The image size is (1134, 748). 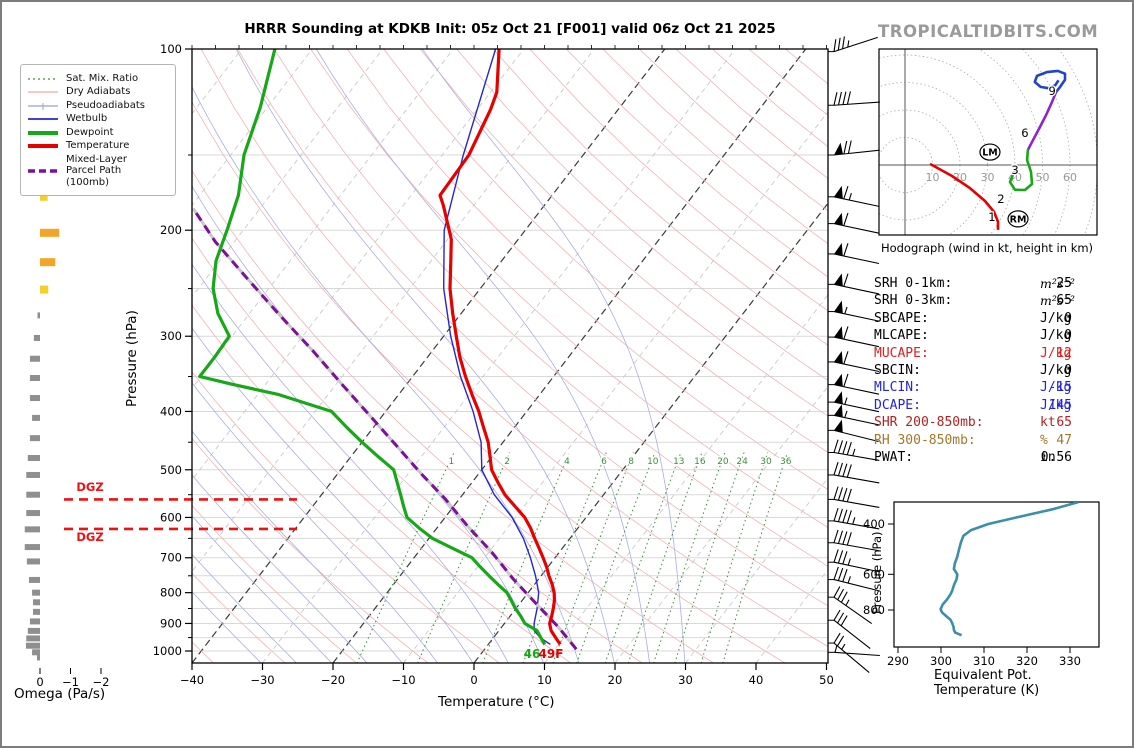 What do you see at coordinates (941, 661) in the screenshot?
I see `theta-e-x-tick-label: 300` at bounding box center [941, 661].